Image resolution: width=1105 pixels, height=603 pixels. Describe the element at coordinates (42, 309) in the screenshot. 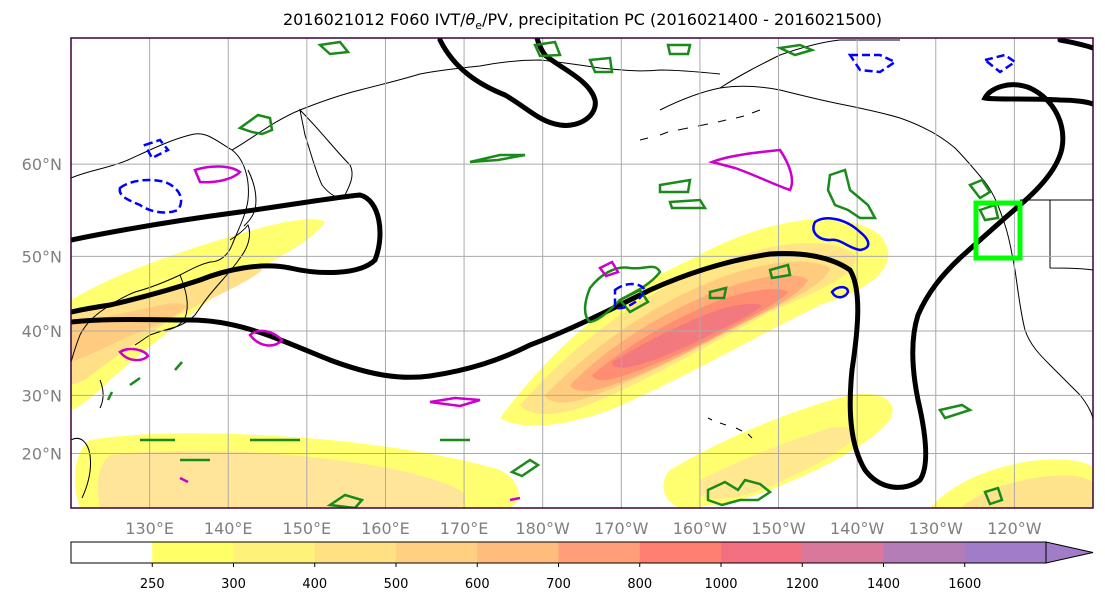

I see `lat-tick-labels: 20°N 30°N 40°N 50°N 60°N` at that location.